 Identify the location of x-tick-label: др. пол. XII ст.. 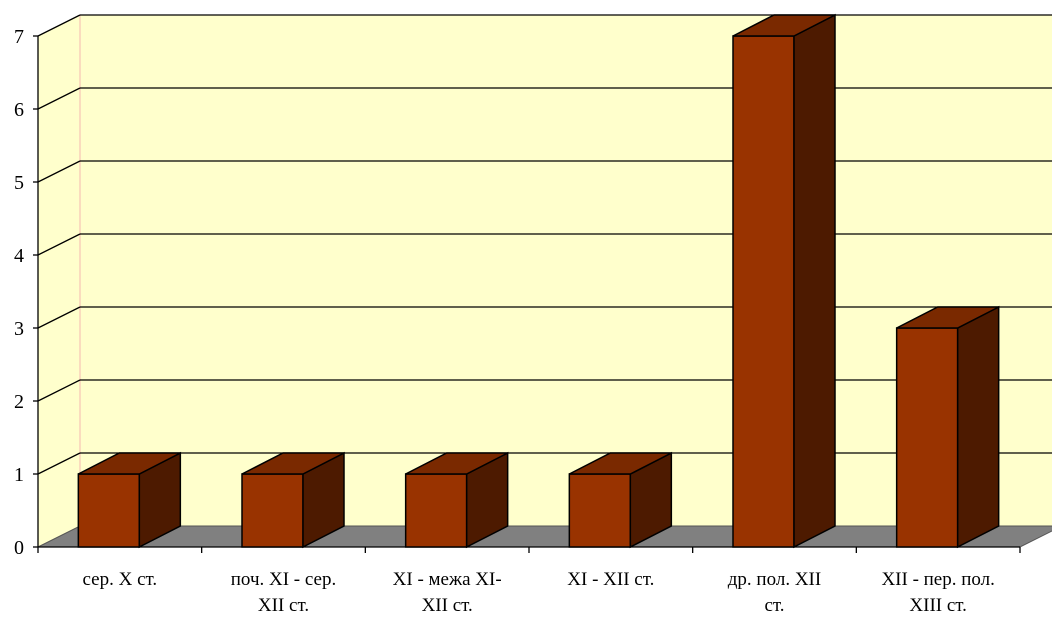
(774, 592).